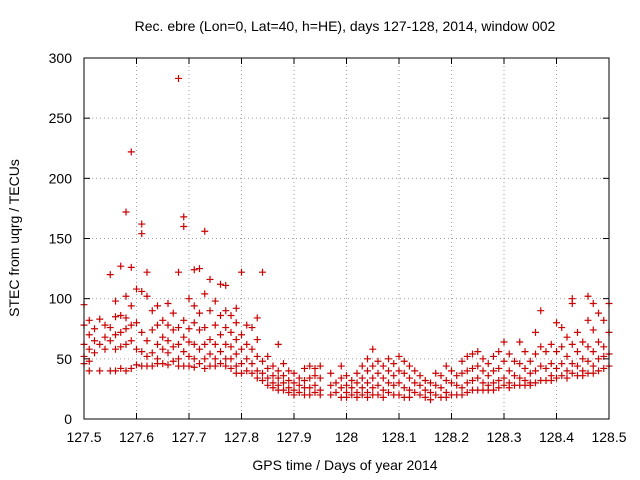 Image resolution: width=640 pixels, height=480 pixels. Describe the element at coordinates (398, 437) in the screenshot. I see `x-tick-label: 128.1` at that location.